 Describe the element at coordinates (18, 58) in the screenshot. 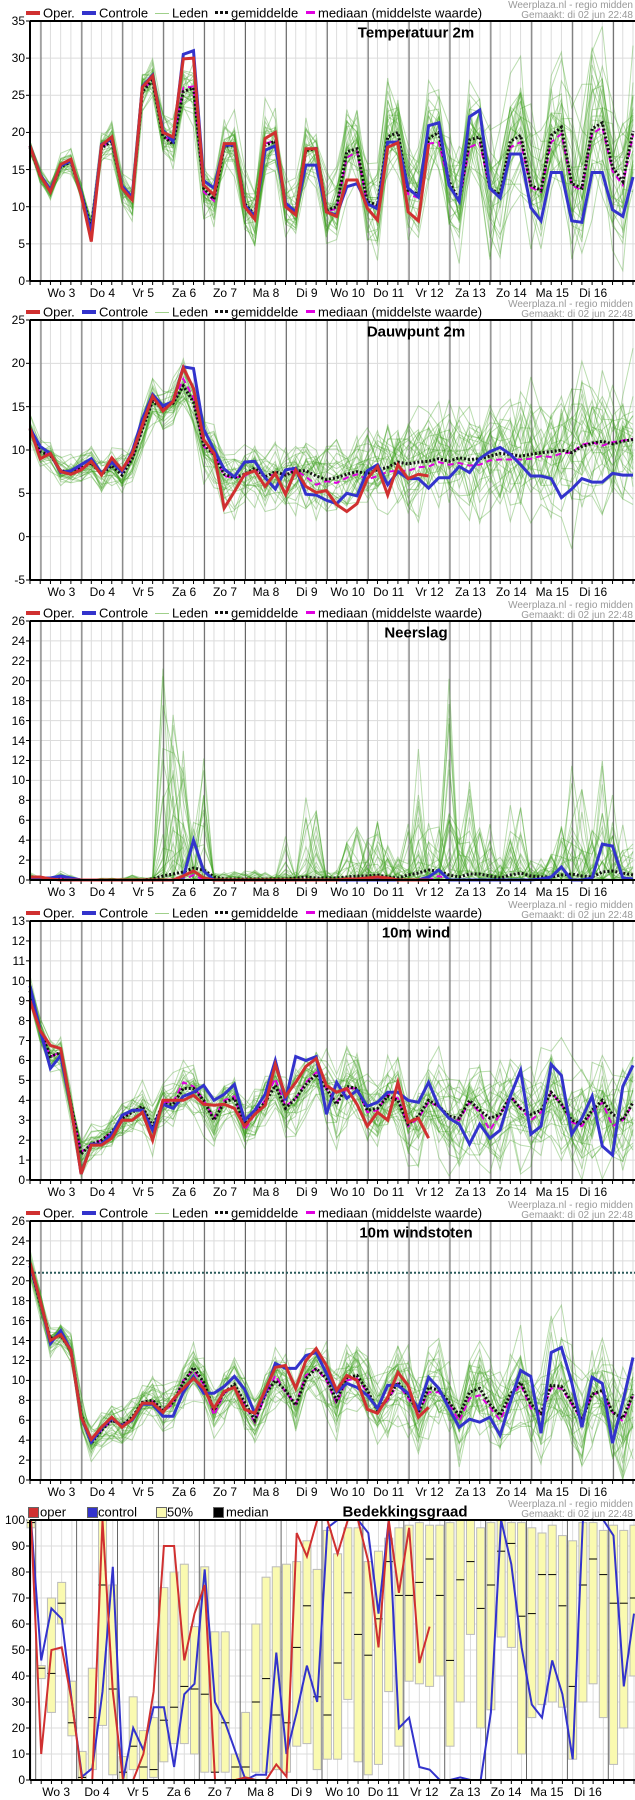

I see `y-tick-label: 30` at that location.